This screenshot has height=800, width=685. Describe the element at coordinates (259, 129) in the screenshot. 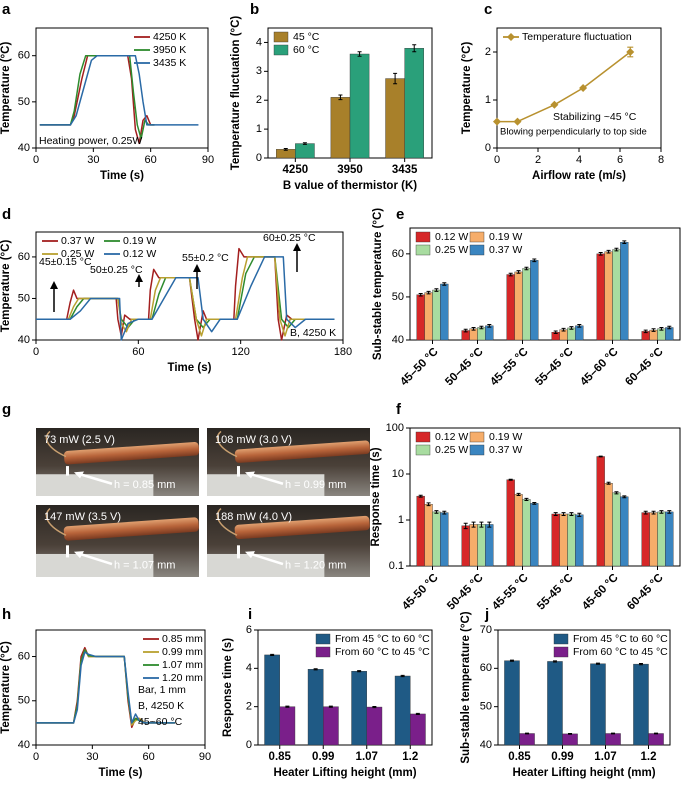

I see `y-tick-label: 1` at that location.